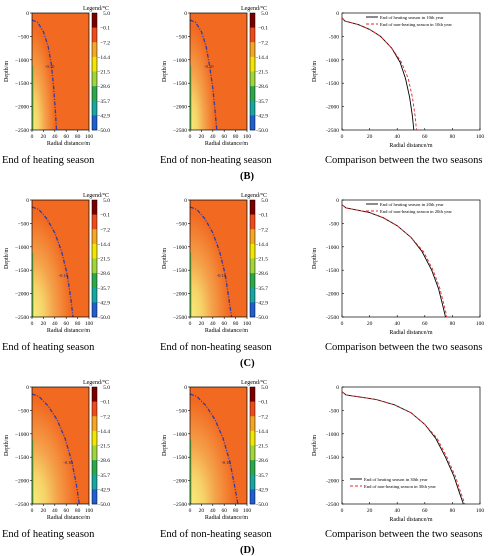  Describe the element at coordinates (403, 448) in the screenshot. I see `series-nonheating-line` at that location.